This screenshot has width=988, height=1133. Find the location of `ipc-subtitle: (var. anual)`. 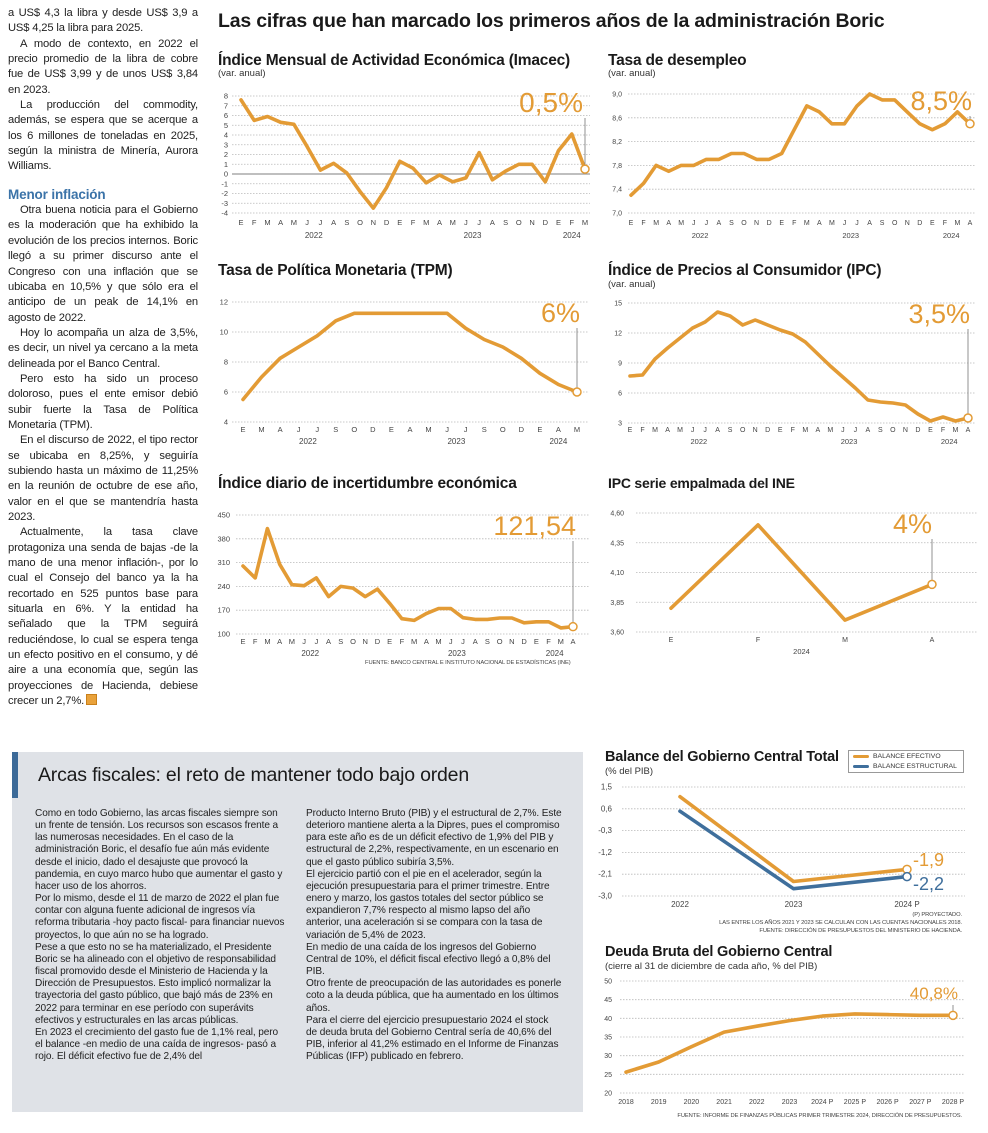

ipc-subtitle: (var. anual) is located at coordinates (632, 284).